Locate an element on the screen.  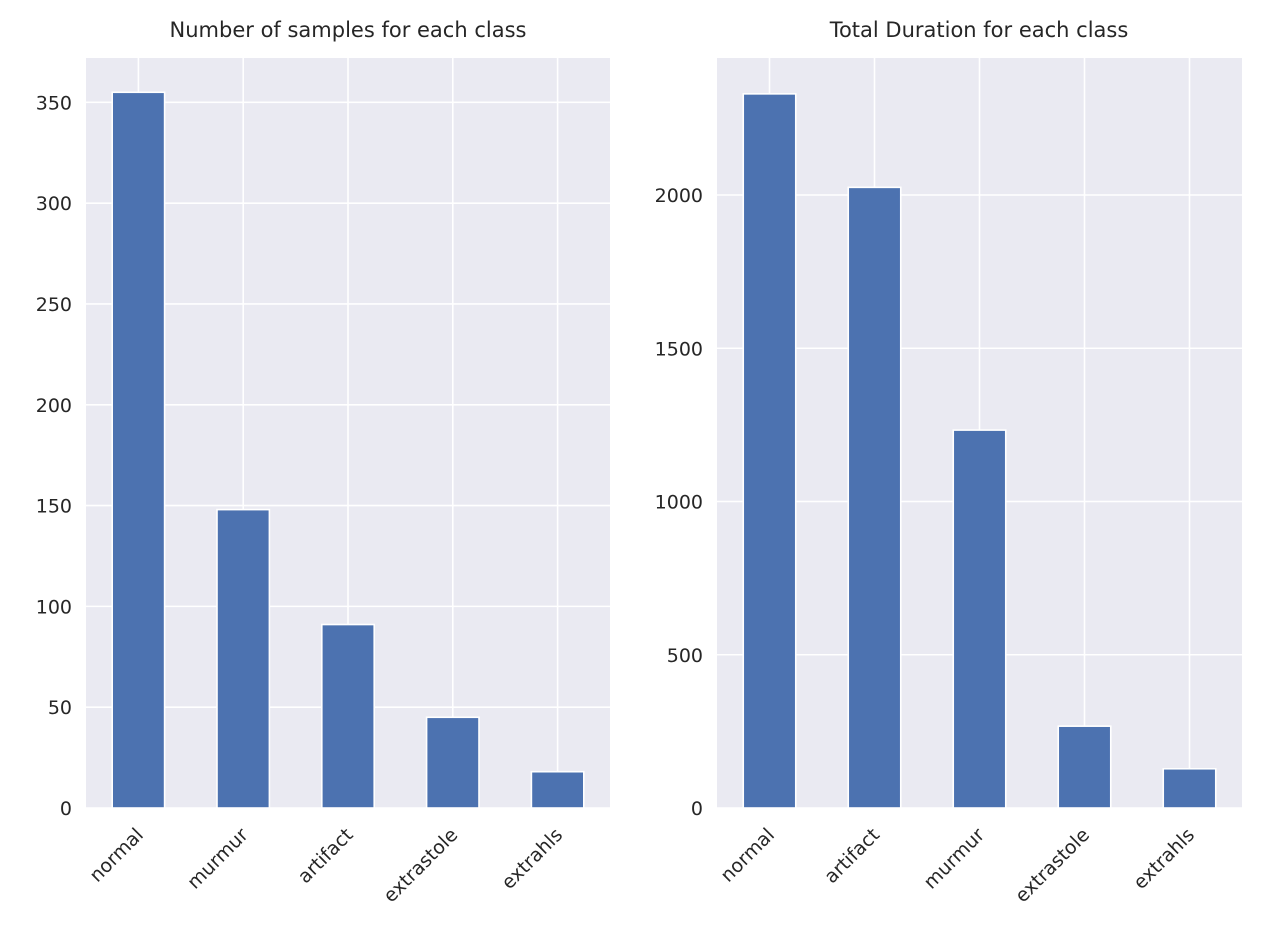
y-tick-label: 500 is located at coordinates (685, 656).